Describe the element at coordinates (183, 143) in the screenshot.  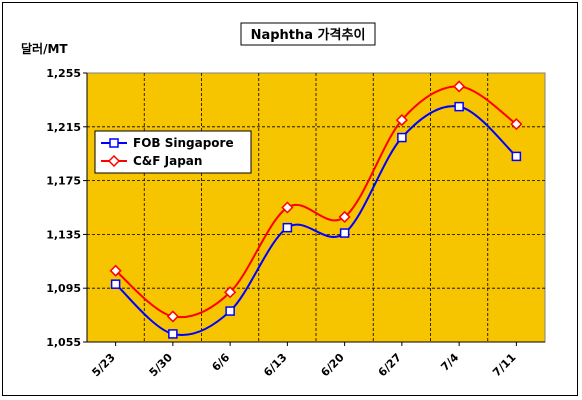
I see `legend-label-1: FOB Singapore` at that location.